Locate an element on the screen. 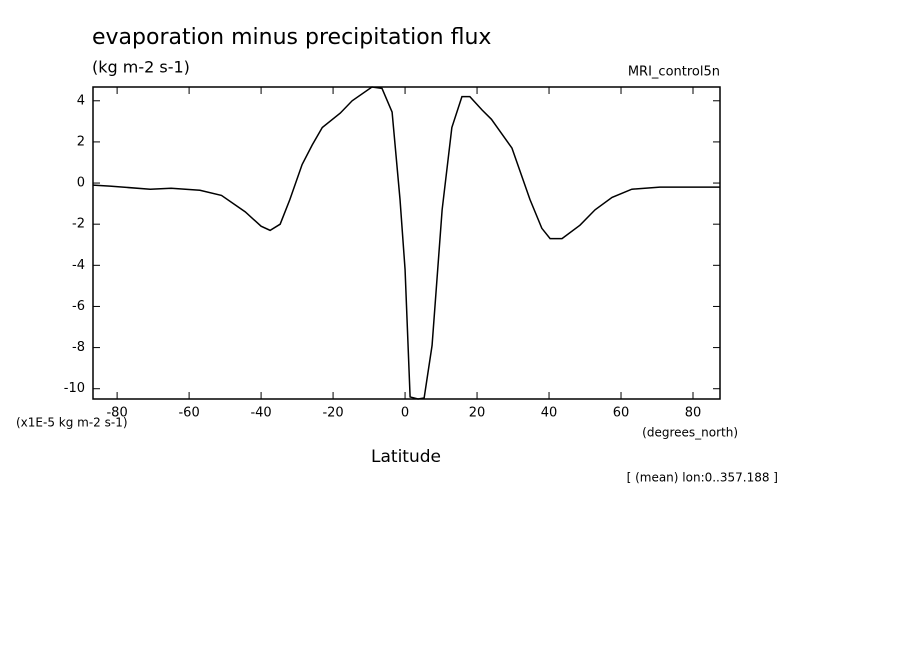 This screenshot has height=654, width=904. y-tick-label: 2 is located at coordinates (81, 141).